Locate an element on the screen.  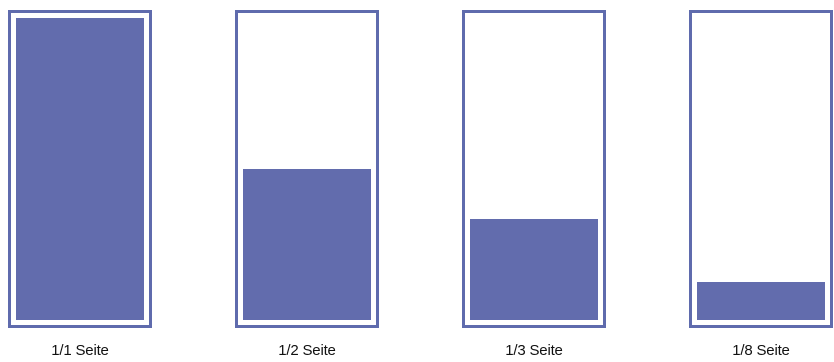
filled-area-half is located at coordinates (307, 244).